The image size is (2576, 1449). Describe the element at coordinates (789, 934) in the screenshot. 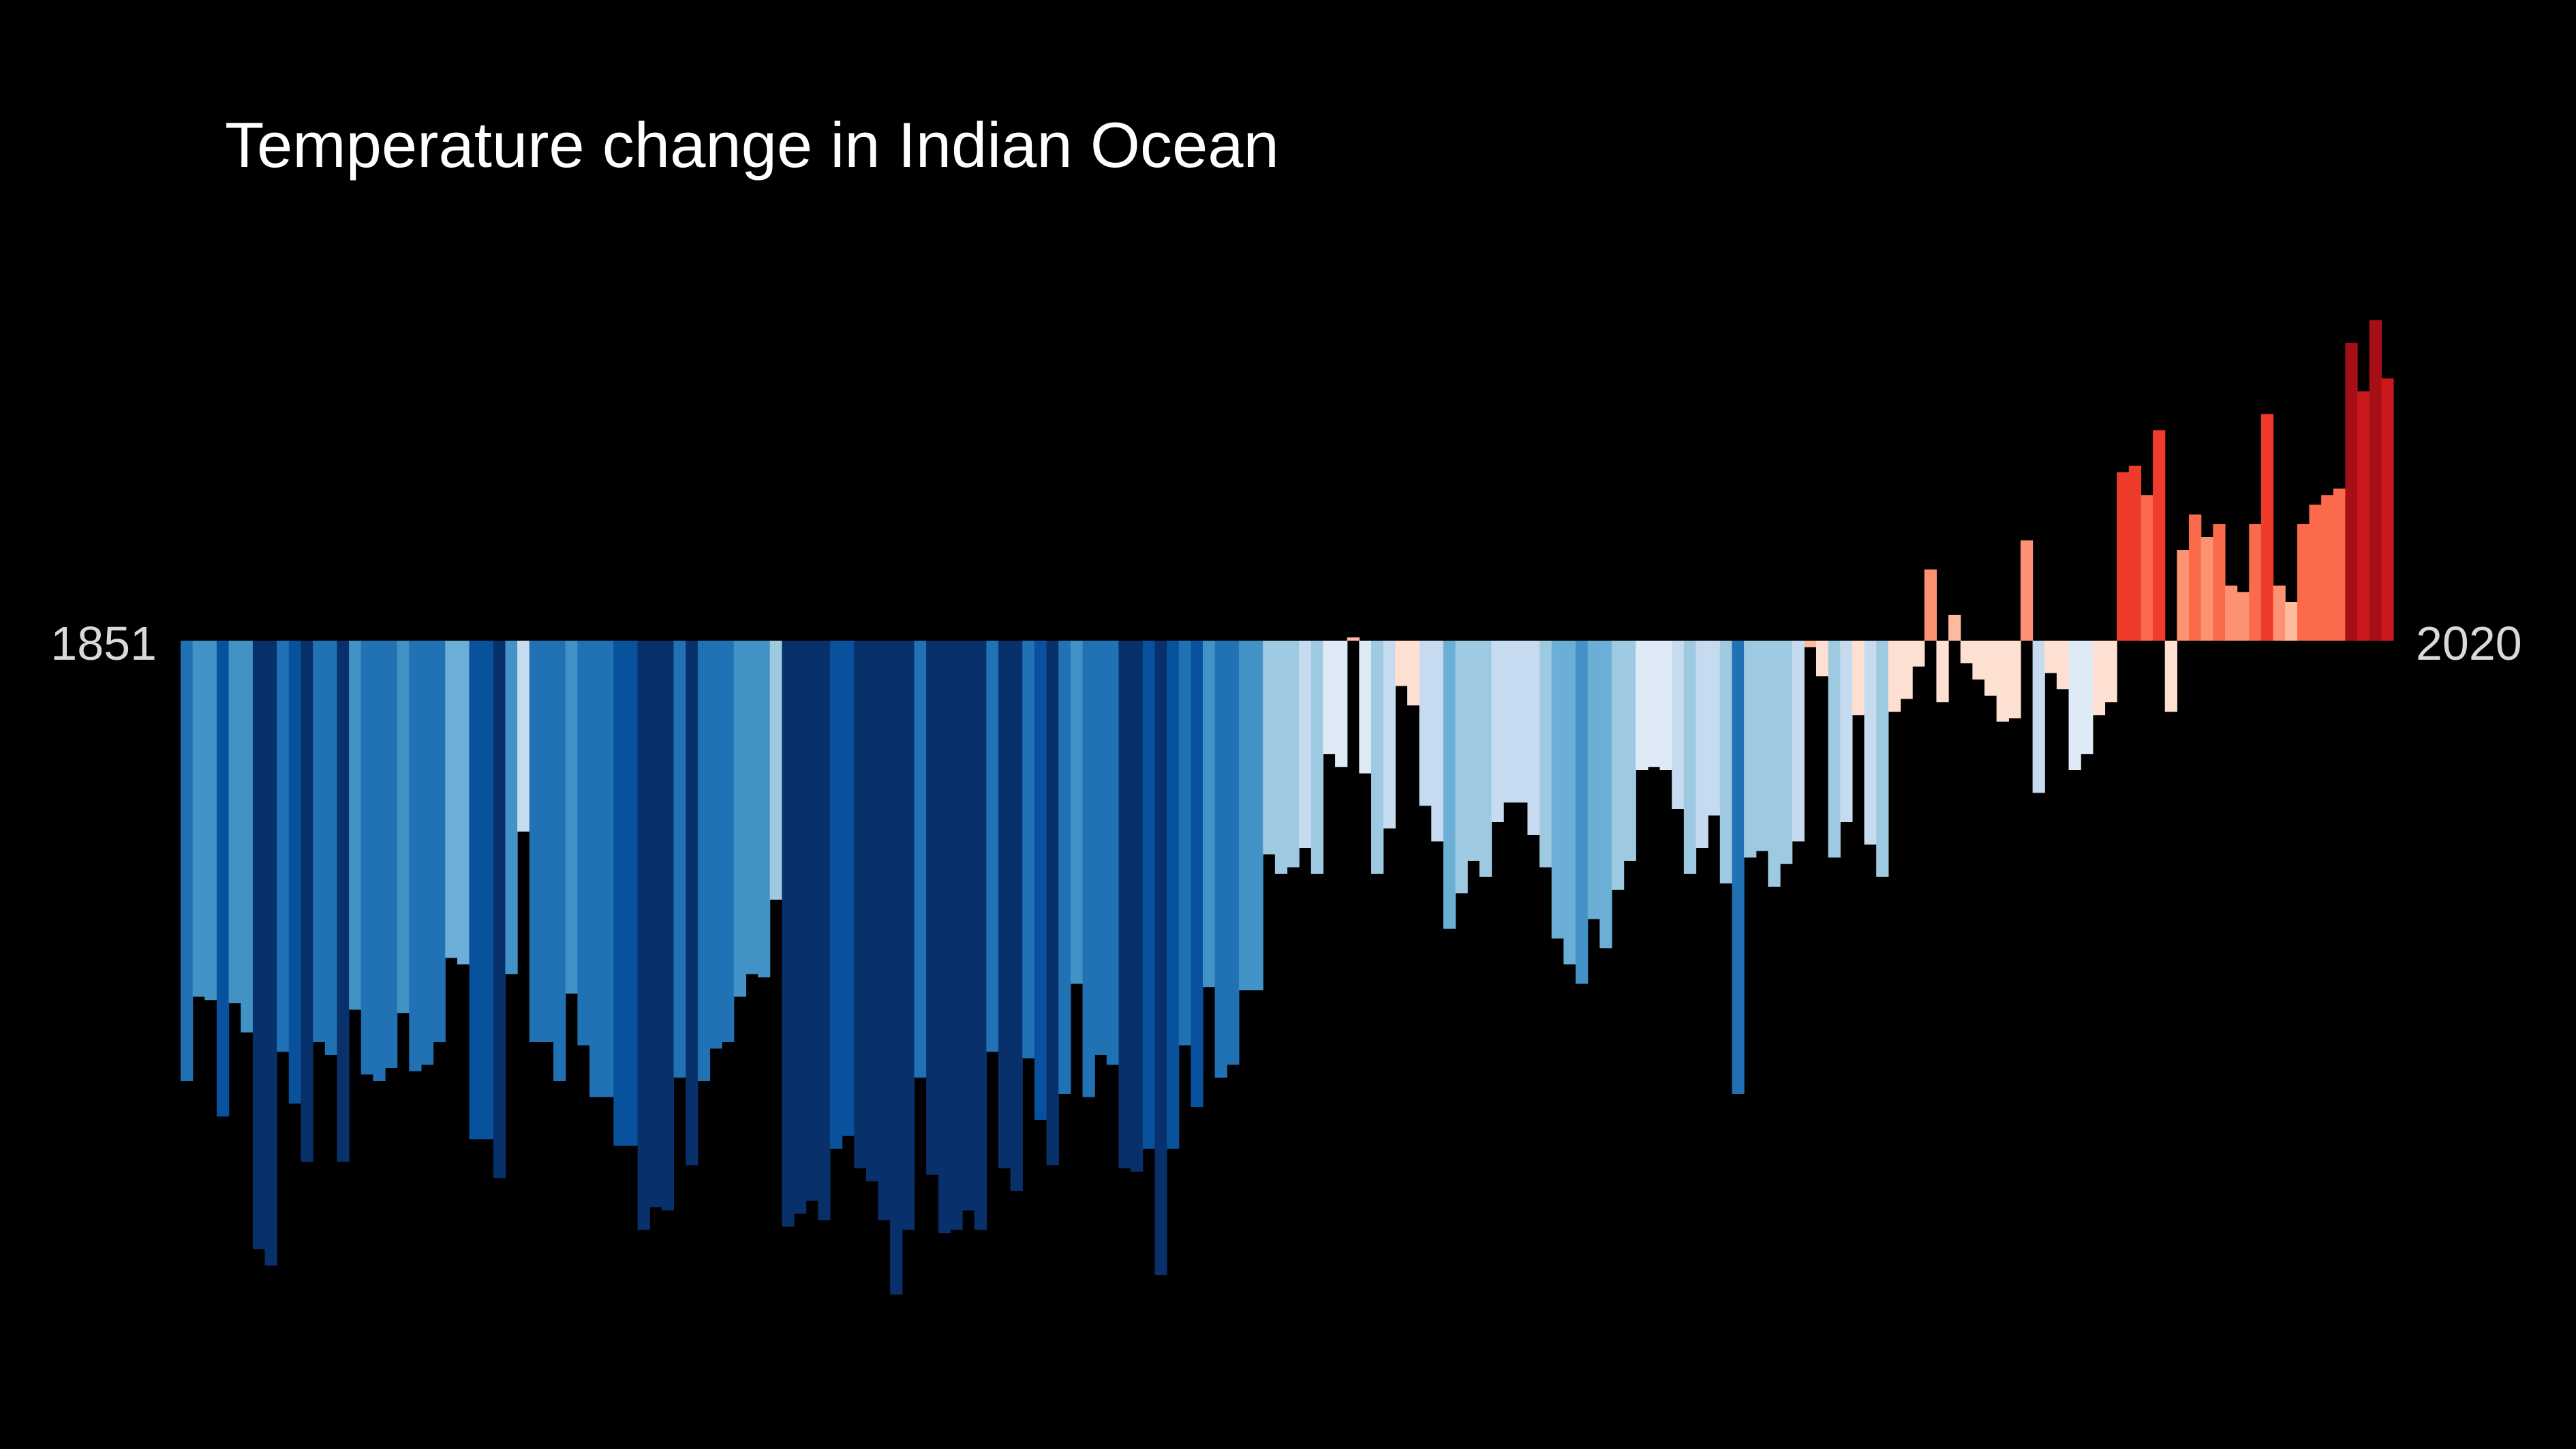

I see `bar-1901` at that location.